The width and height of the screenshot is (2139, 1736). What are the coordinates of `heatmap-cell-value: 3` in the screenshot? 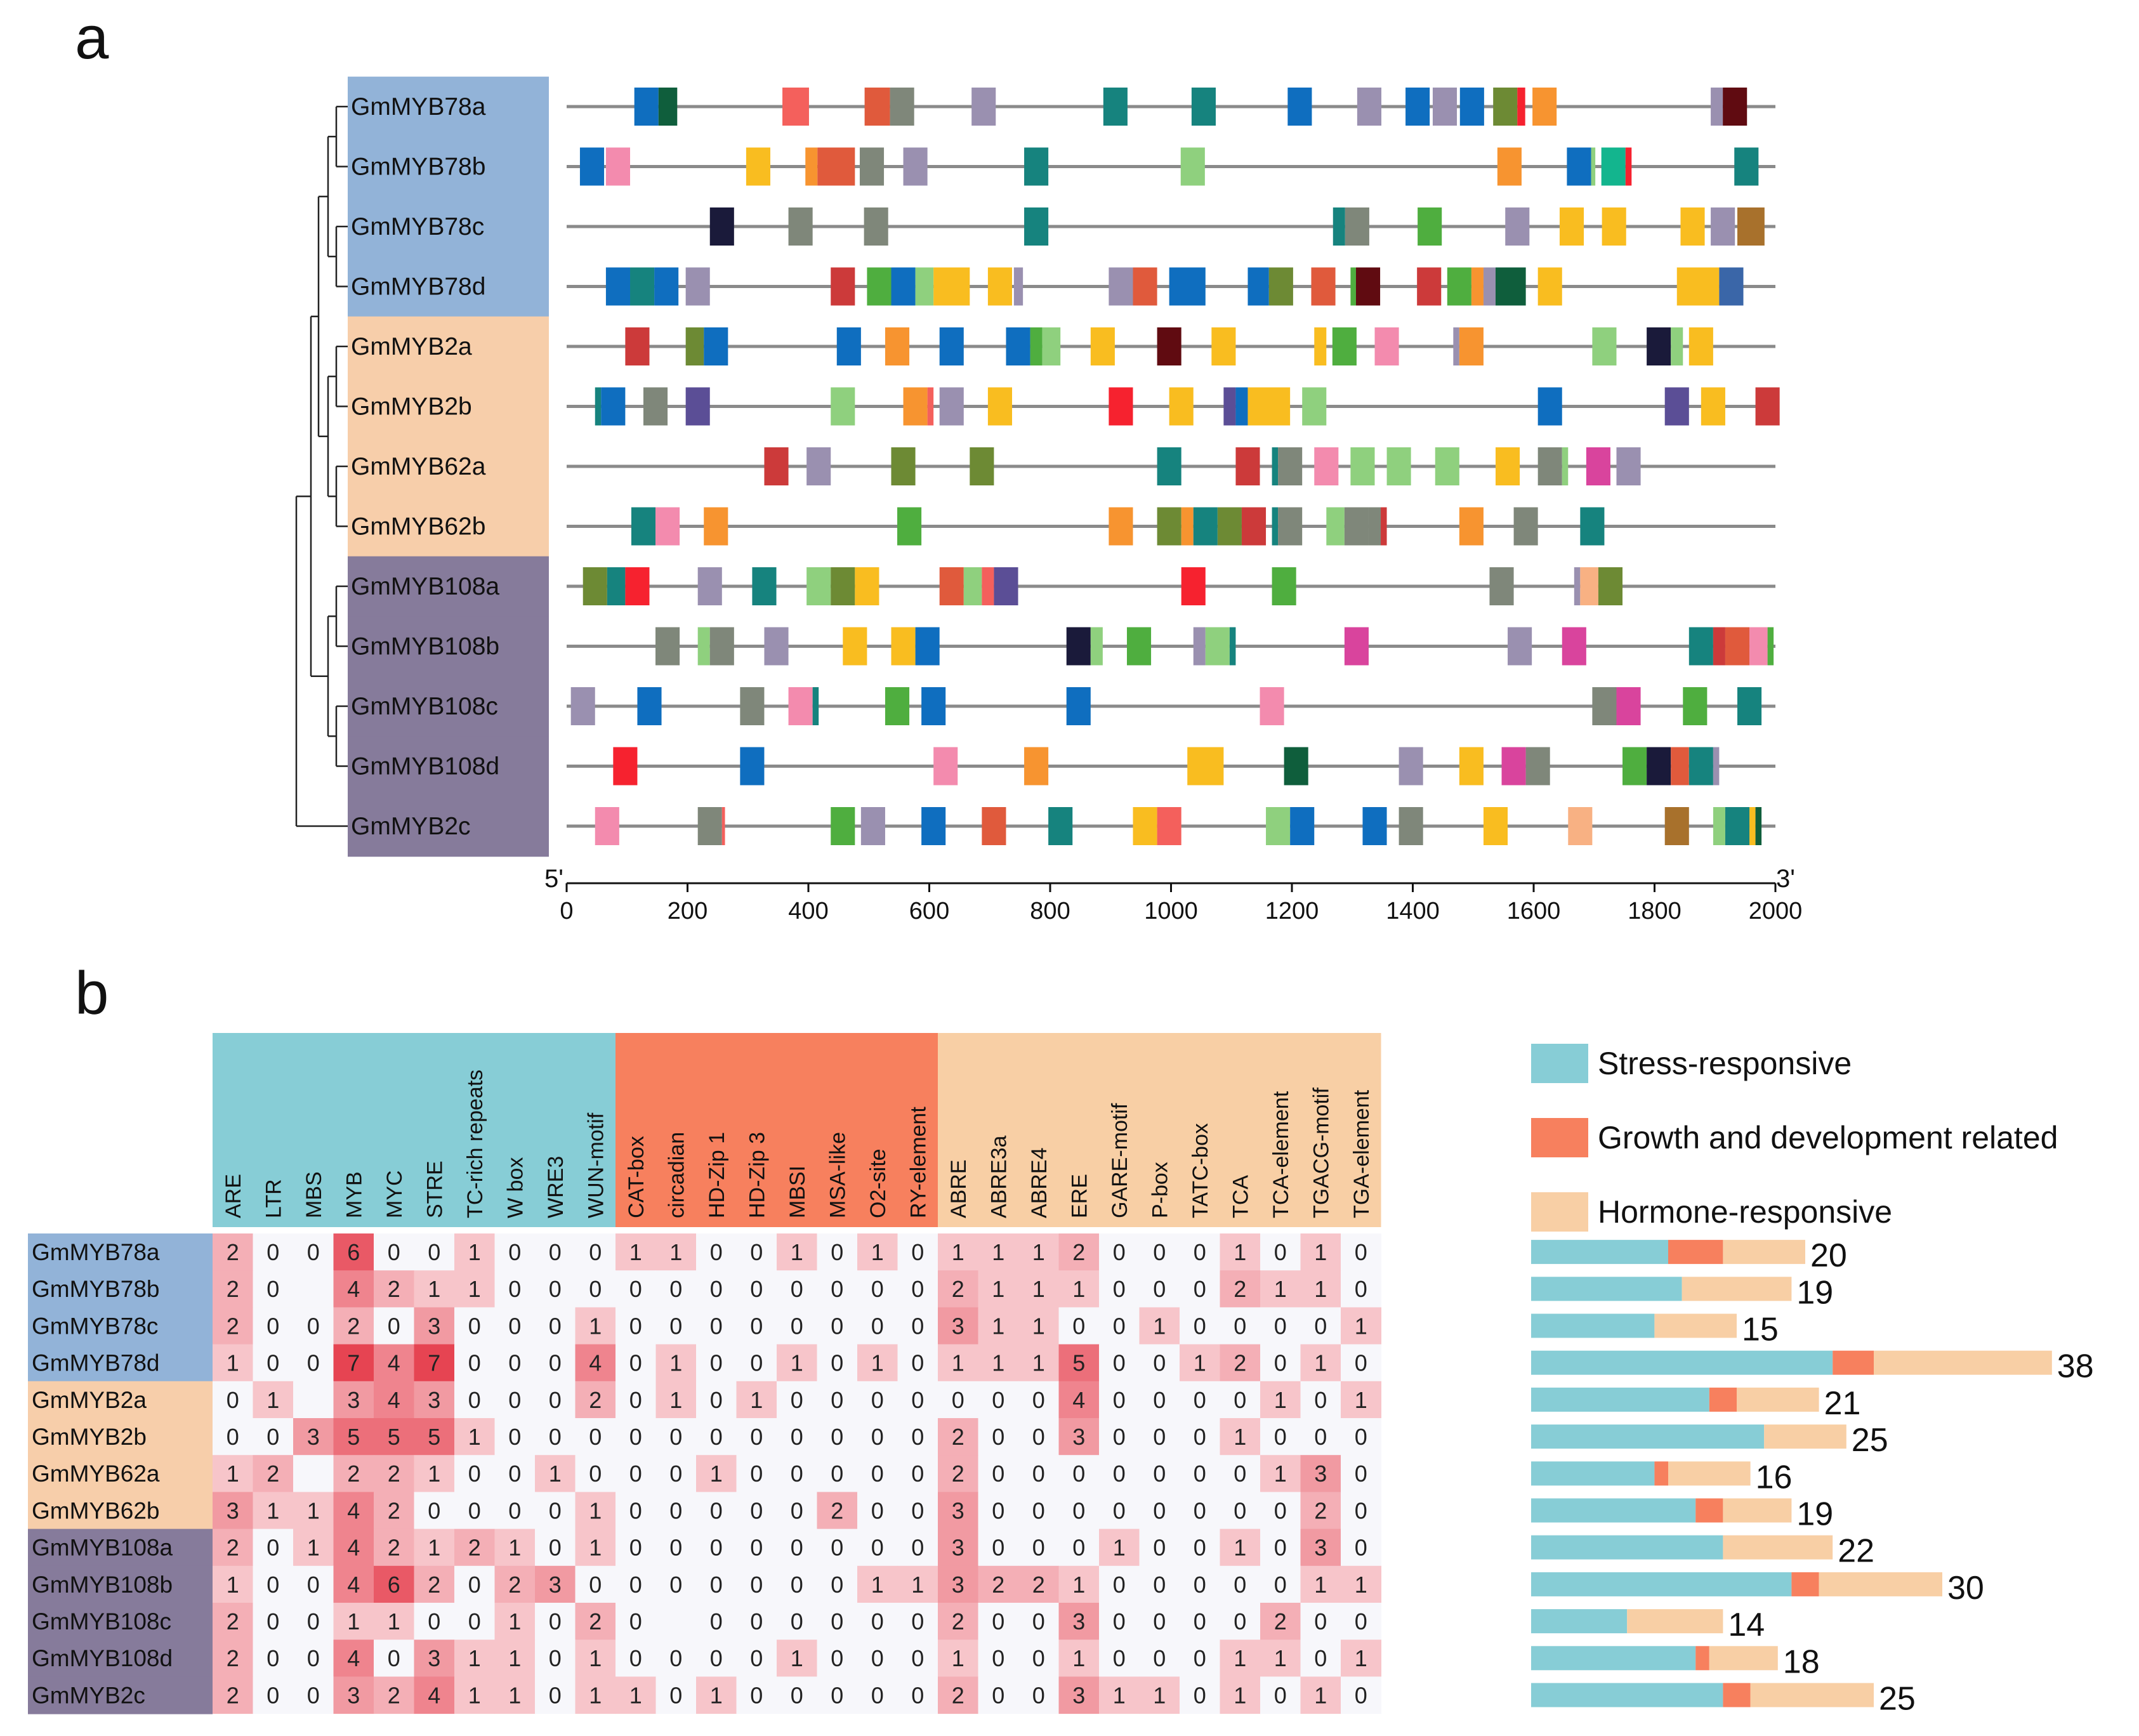 It's located at (958, 1548).